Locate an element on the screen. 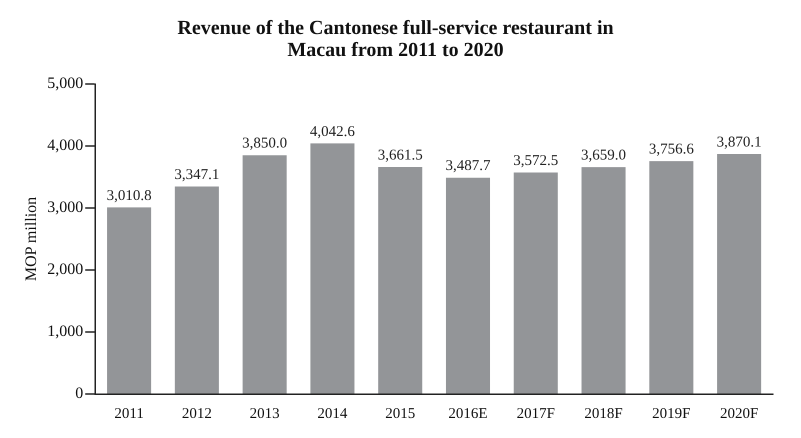 The image size is (801, 438). x-tick-label: 2016E is located at coordinates (468, 414).